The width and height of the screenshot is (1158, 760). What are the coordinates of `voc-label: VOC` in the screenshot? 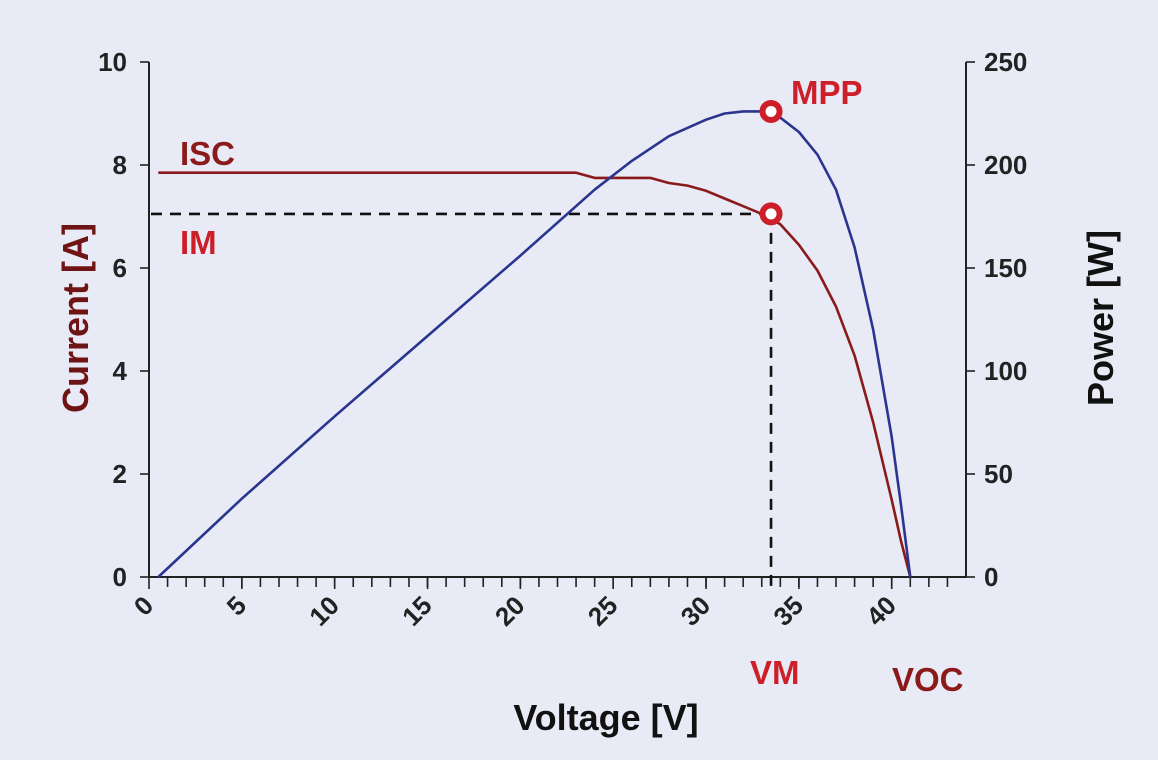 It's located at (928, 679).